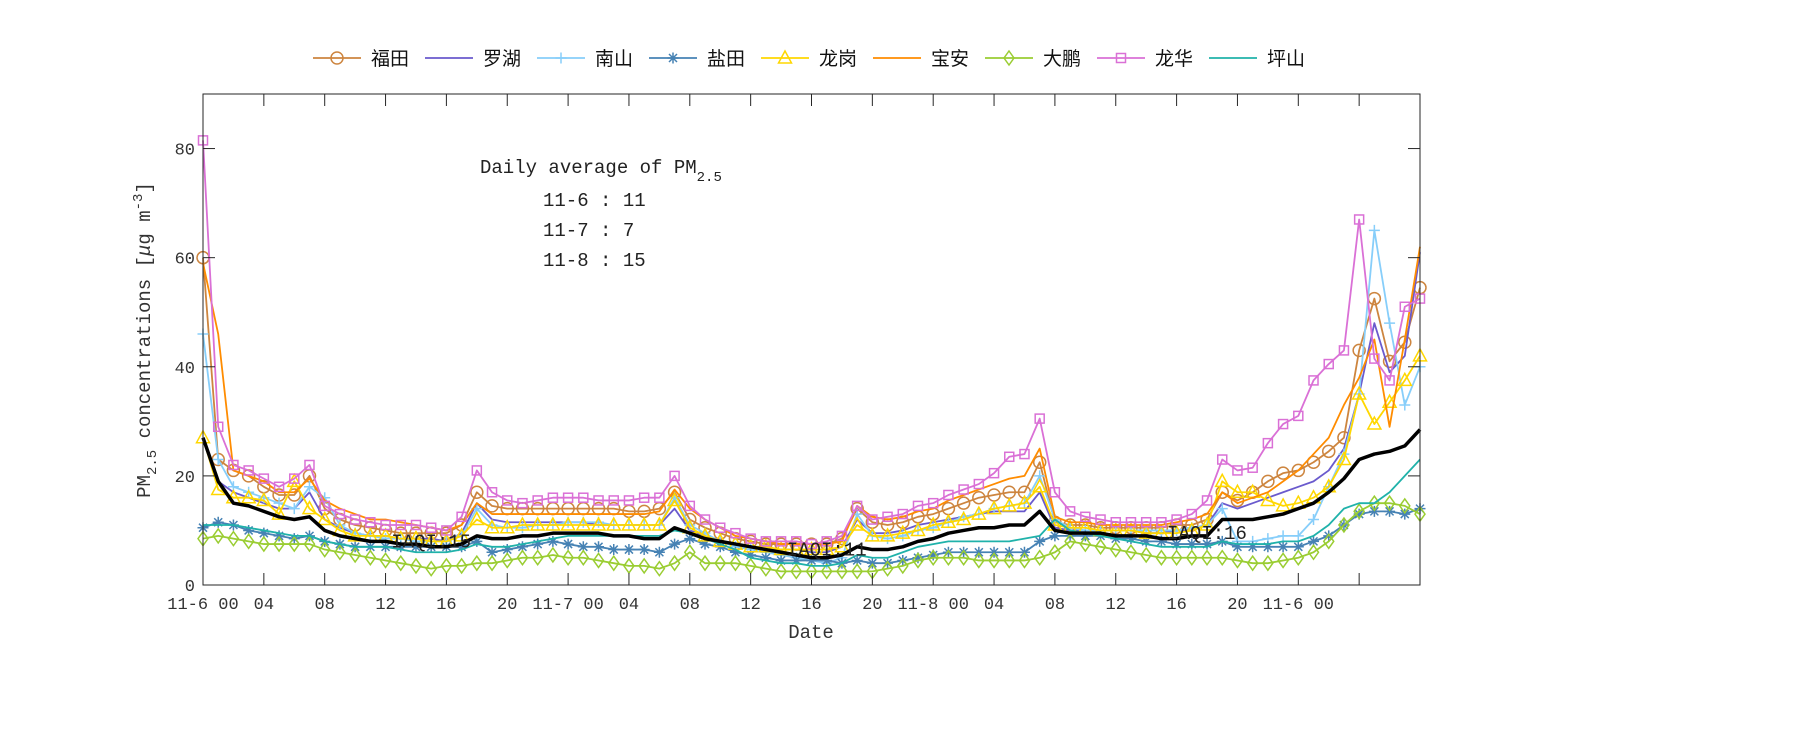 Image resolution: width=1800 pixels, height=750 pixels. Describe the element at coordinates (185, 369) in the screenshot. I see `y-tick-label: 40` at that location.